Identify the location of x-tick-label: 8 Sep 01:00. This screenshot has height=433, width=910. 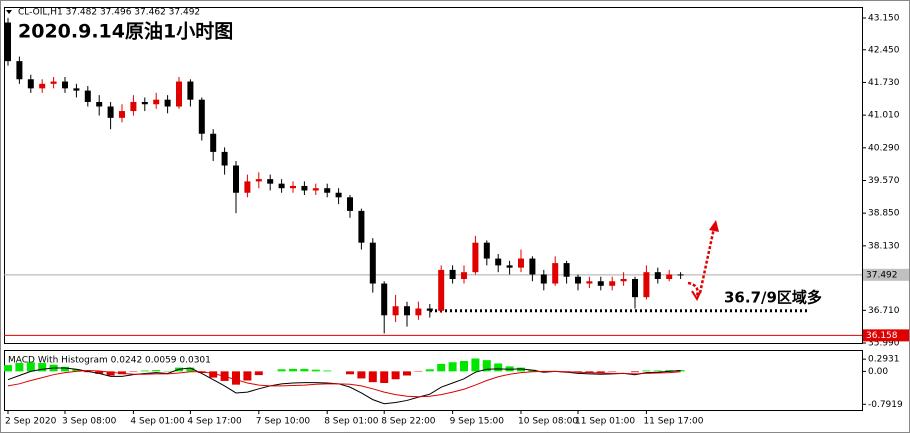
(351, 422).